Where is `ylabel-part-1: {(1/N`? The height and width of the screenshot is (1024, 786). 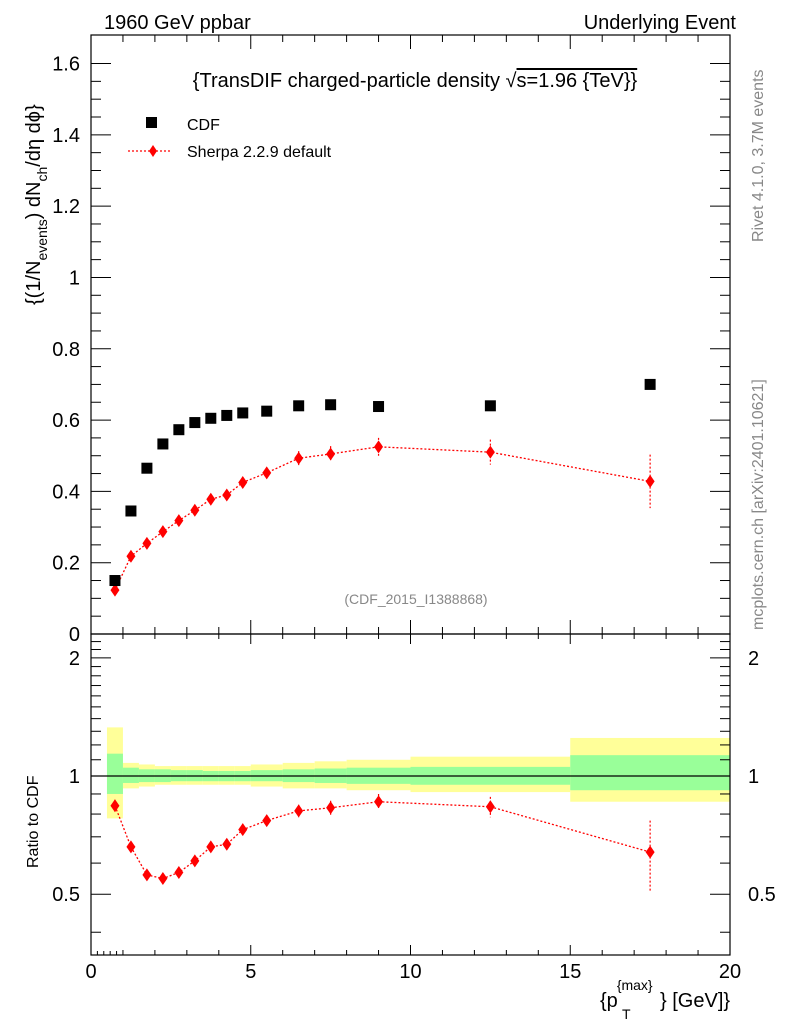 ylabel-part-1: {(1/N is located at coordinates (34, 283).